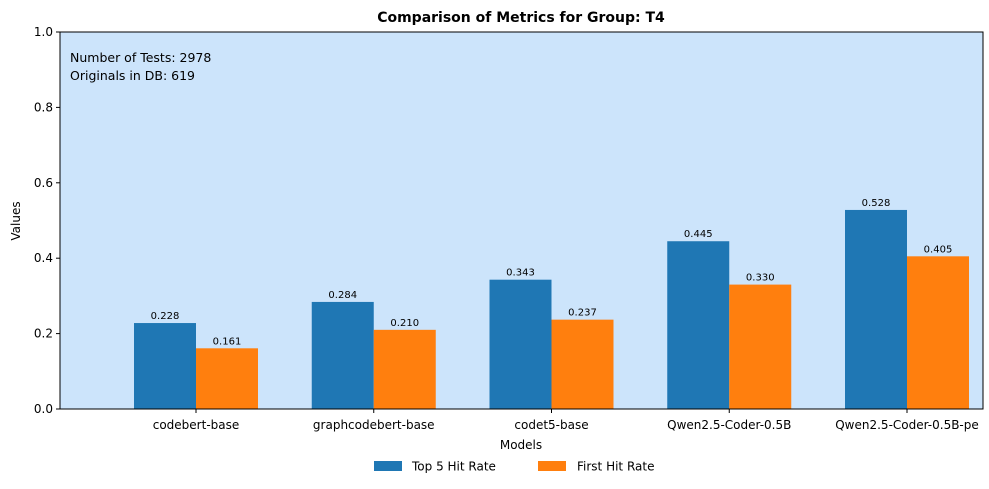 This screenshot has height=489, width=989. I want to click on y-tick-label: 1.0, so click(43, 32).